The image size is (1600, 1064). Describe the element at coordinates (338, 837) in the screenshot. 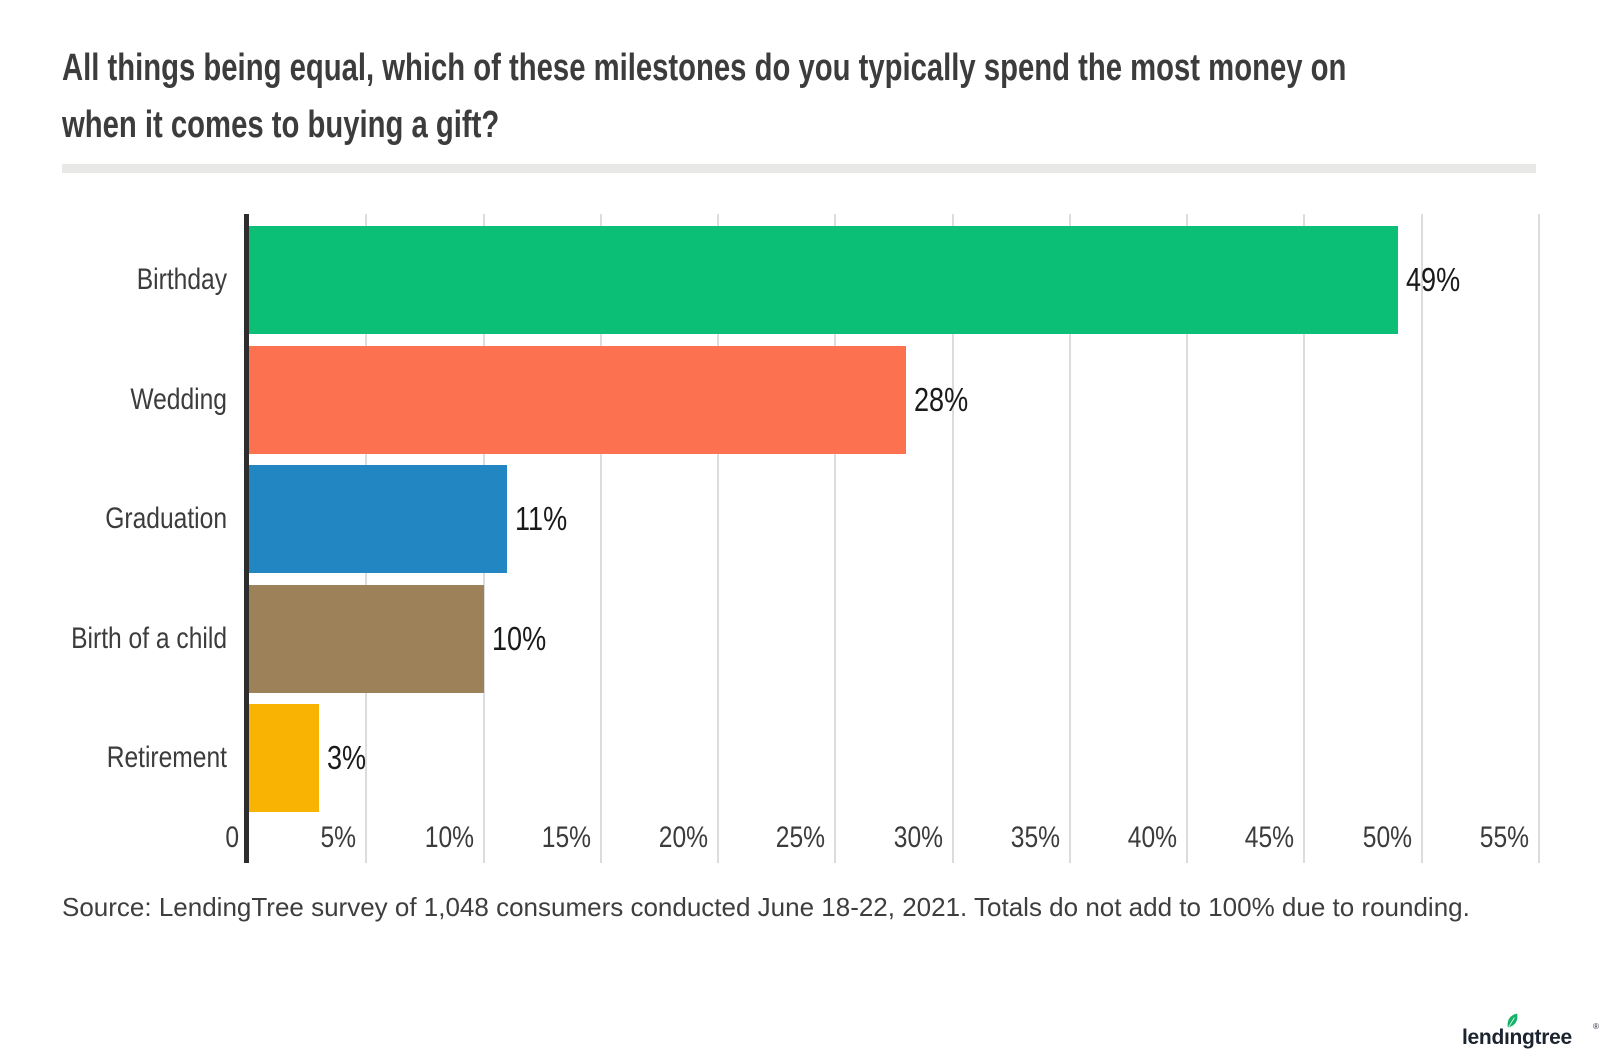

I see `x-tick-label: 5%` at that location.